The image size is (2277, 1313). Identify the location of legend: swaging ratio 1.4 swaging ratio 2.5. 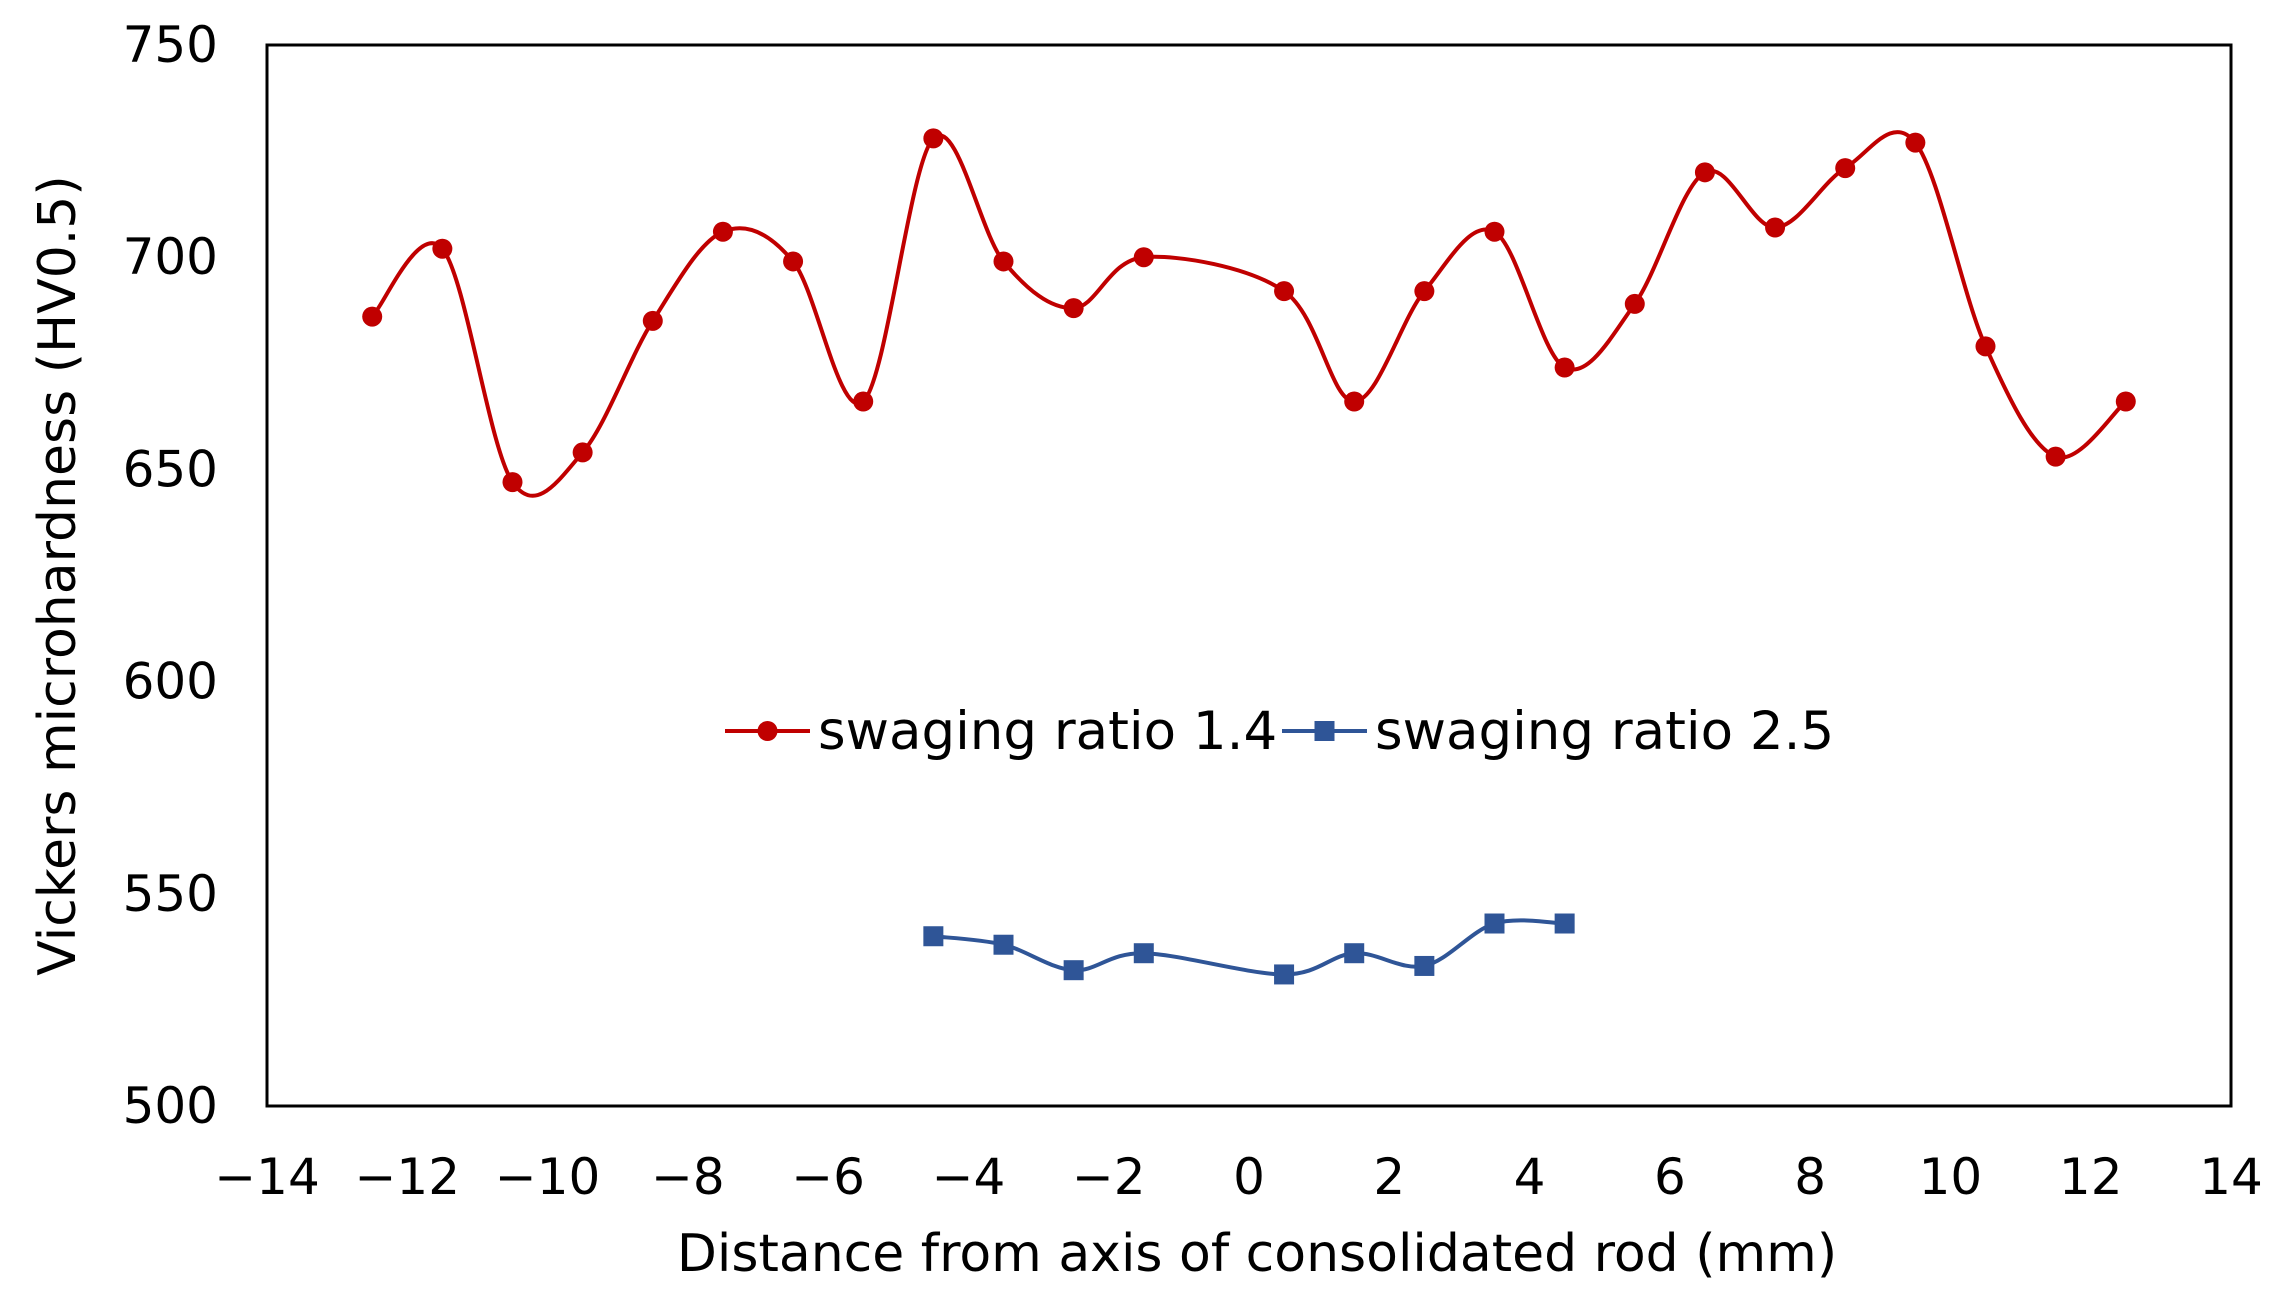
(1279, 731).